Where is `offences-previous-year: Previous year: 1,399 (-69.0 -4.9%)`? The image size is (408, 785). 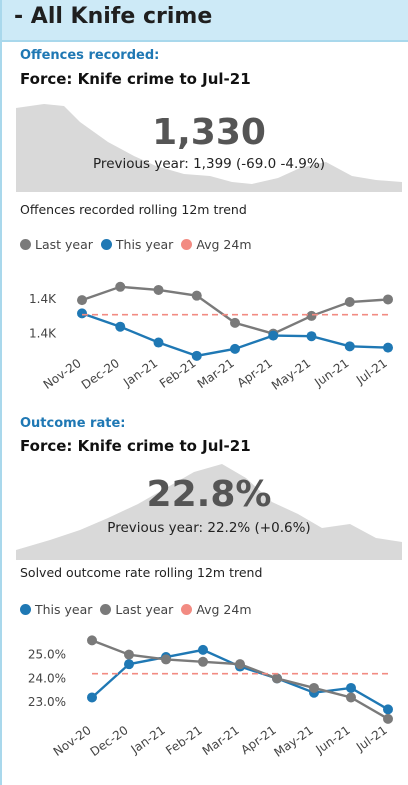
offences-previous-year: Previous year: 1,399 (-69.0 -4.9%) is located at coordinates (209, 164).